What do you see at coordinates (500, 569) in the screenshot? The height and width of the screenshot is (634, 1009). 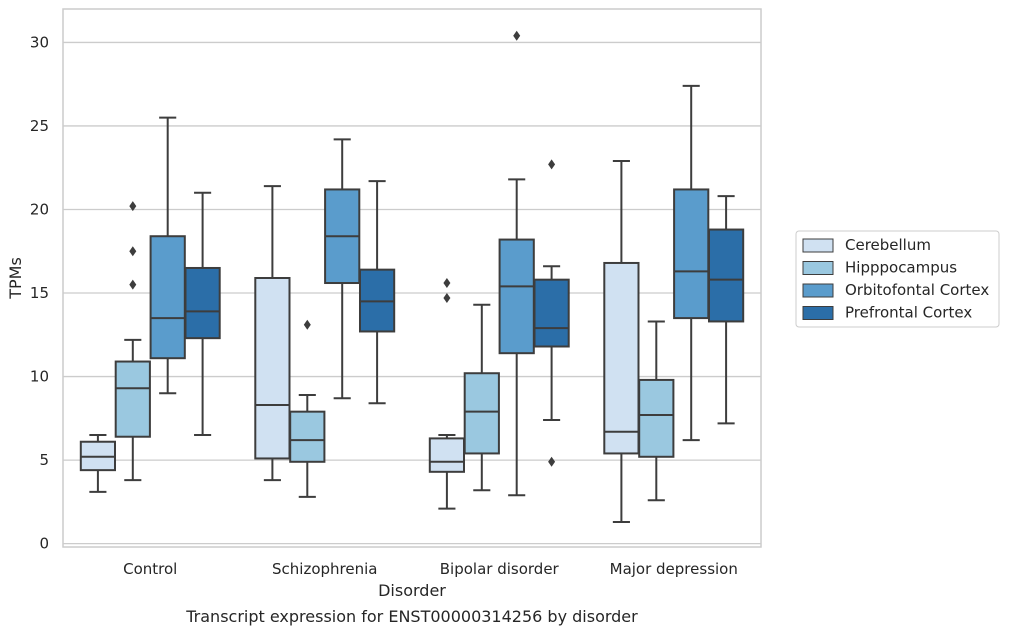 I see `x-tick-label: Bipolar disorder` at bounding box center [500, 569].